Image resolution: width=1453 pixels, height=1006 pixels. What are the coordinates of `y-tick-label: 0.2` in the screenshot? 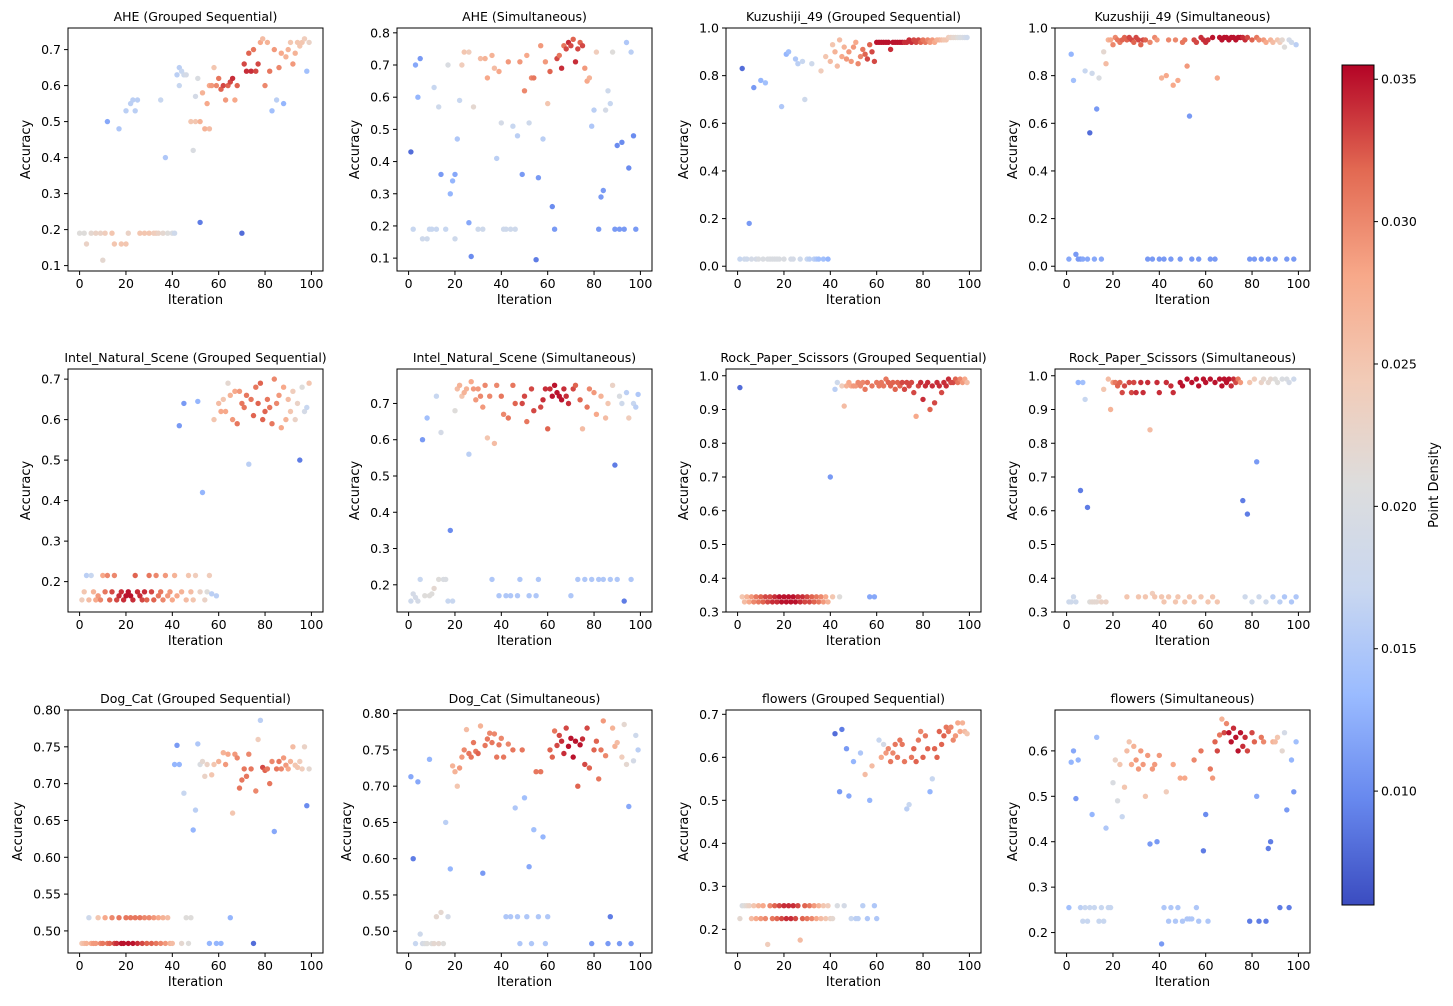 It's located at (1038, 218).